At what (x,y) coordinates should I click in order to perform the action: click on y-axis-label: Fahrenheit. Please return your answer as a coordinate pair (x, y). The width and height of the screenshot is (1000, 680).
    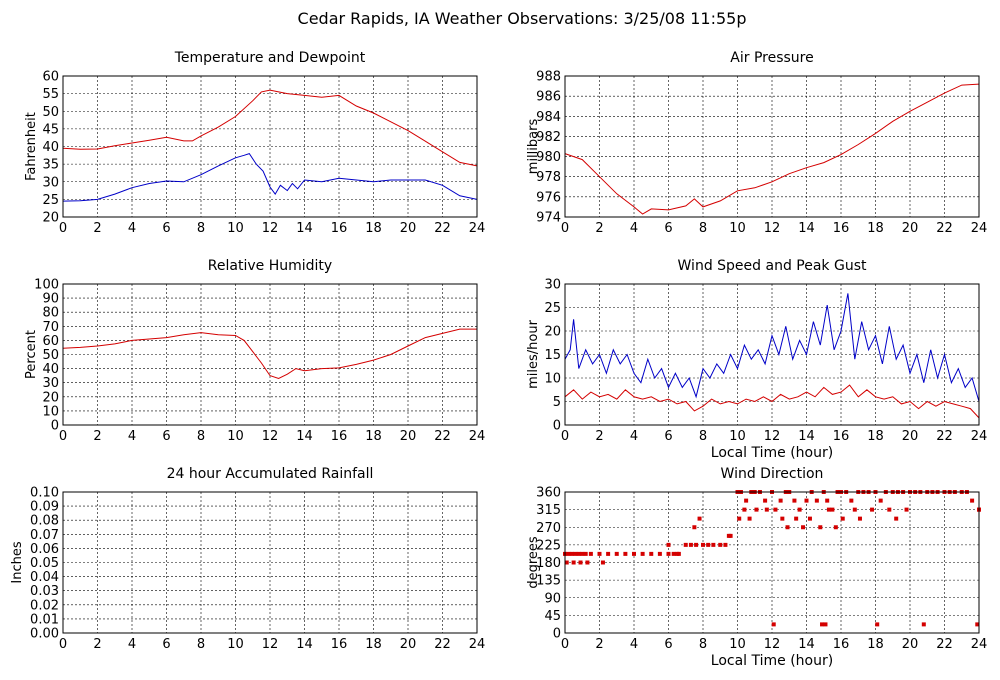
    Looking at the image, I should click on (31, 146).